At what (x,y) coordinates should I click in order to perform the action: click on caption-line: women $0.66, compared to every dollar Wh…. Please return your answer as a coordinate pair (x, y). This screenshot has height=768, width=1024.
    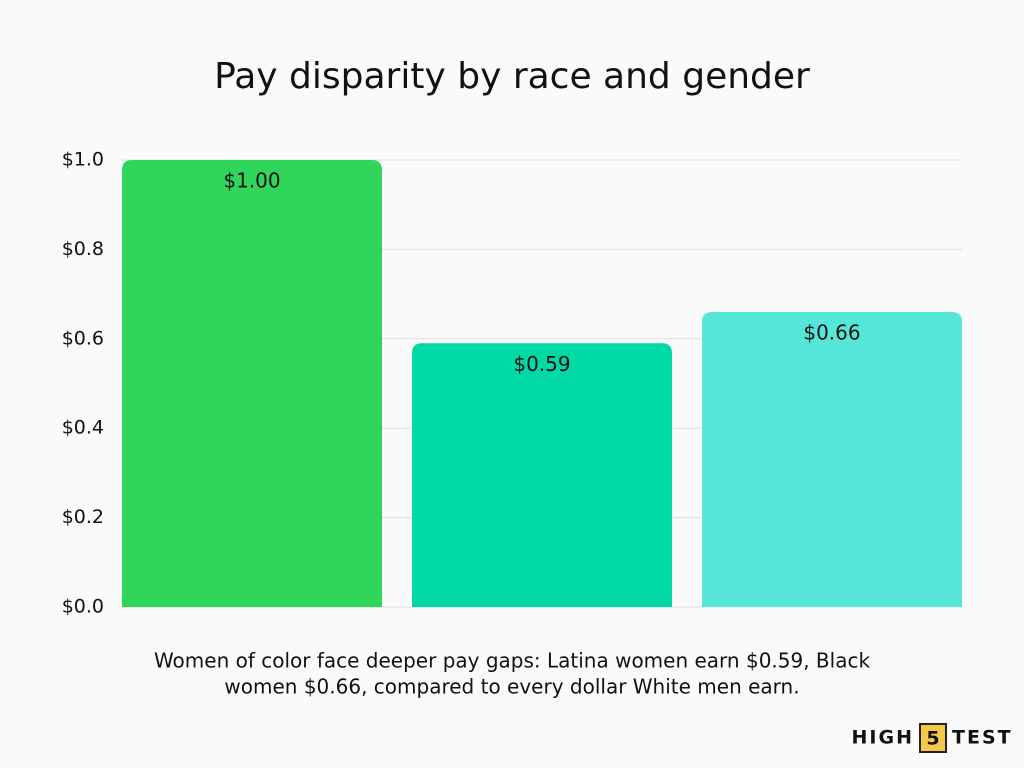
    Looking at the image, I should click on (511, 687).